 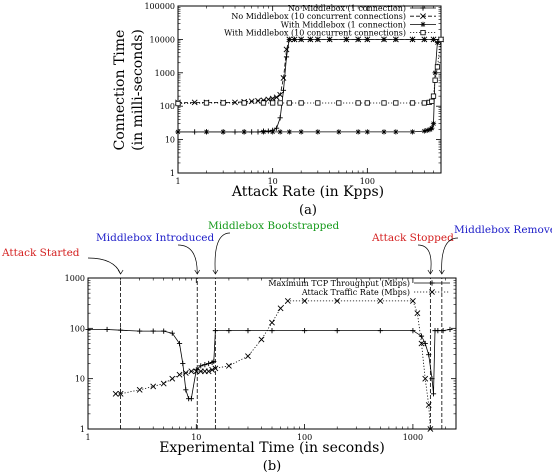 What do you see at coordinates (162, 39) in the screenshot?
I see `y-tick-label: 10000` at bounding box center [162, 39].